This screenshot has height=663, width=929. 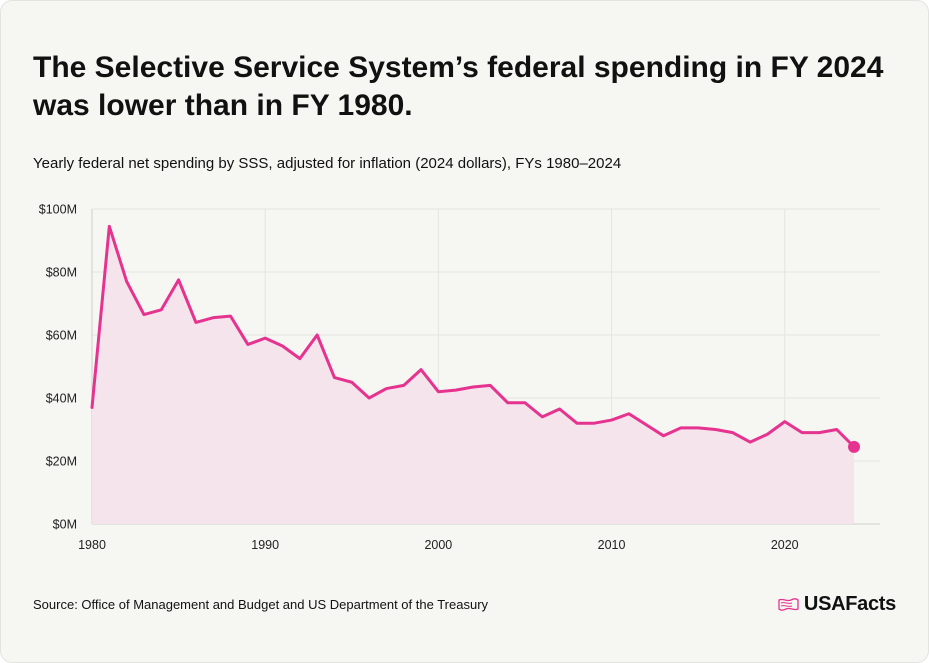 I want to click on y-tick-label: $40M, so click(x=61, y=399).